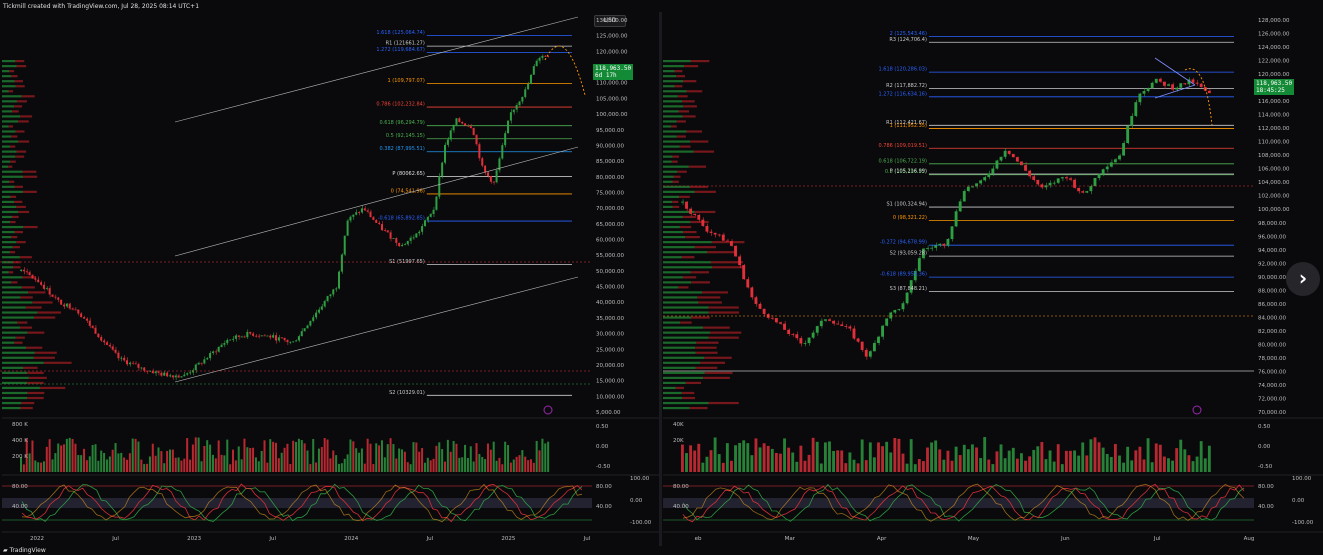 The width and height of the screenshot is (1323, 555). What do you see at coordinates (610, 303) in the screenshot?
I see `y-tick-label: 40,000.00` at bounding box center [610, 303].